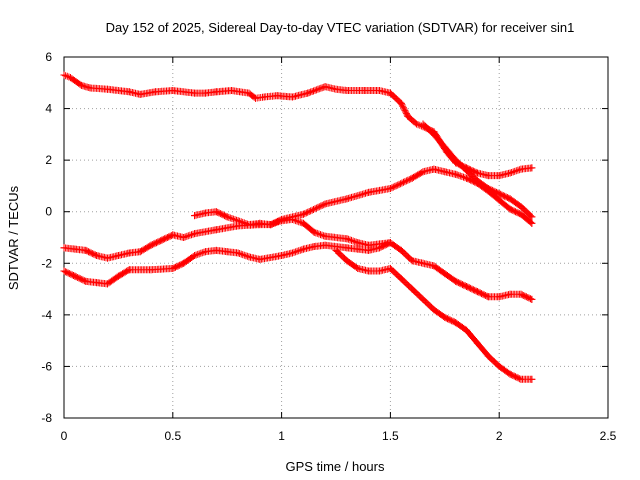  What do you see at coordinates (48, 212) in the screenshot?
I see `y-tick-label: 0` at bounding box center [48, 212].